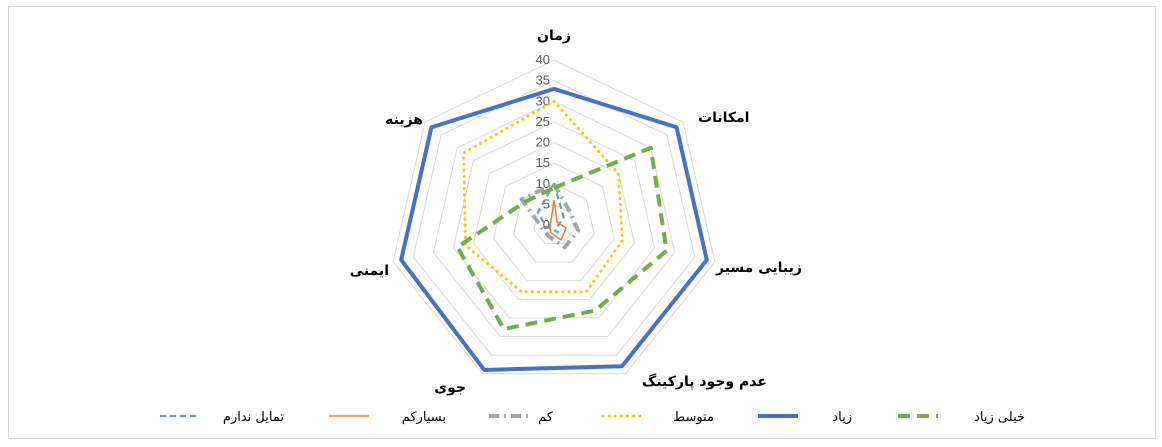  What do you see at coordinates (546, 417) in the screenshot?
I see `legend-label: کم` at bounding box center [546, 417].